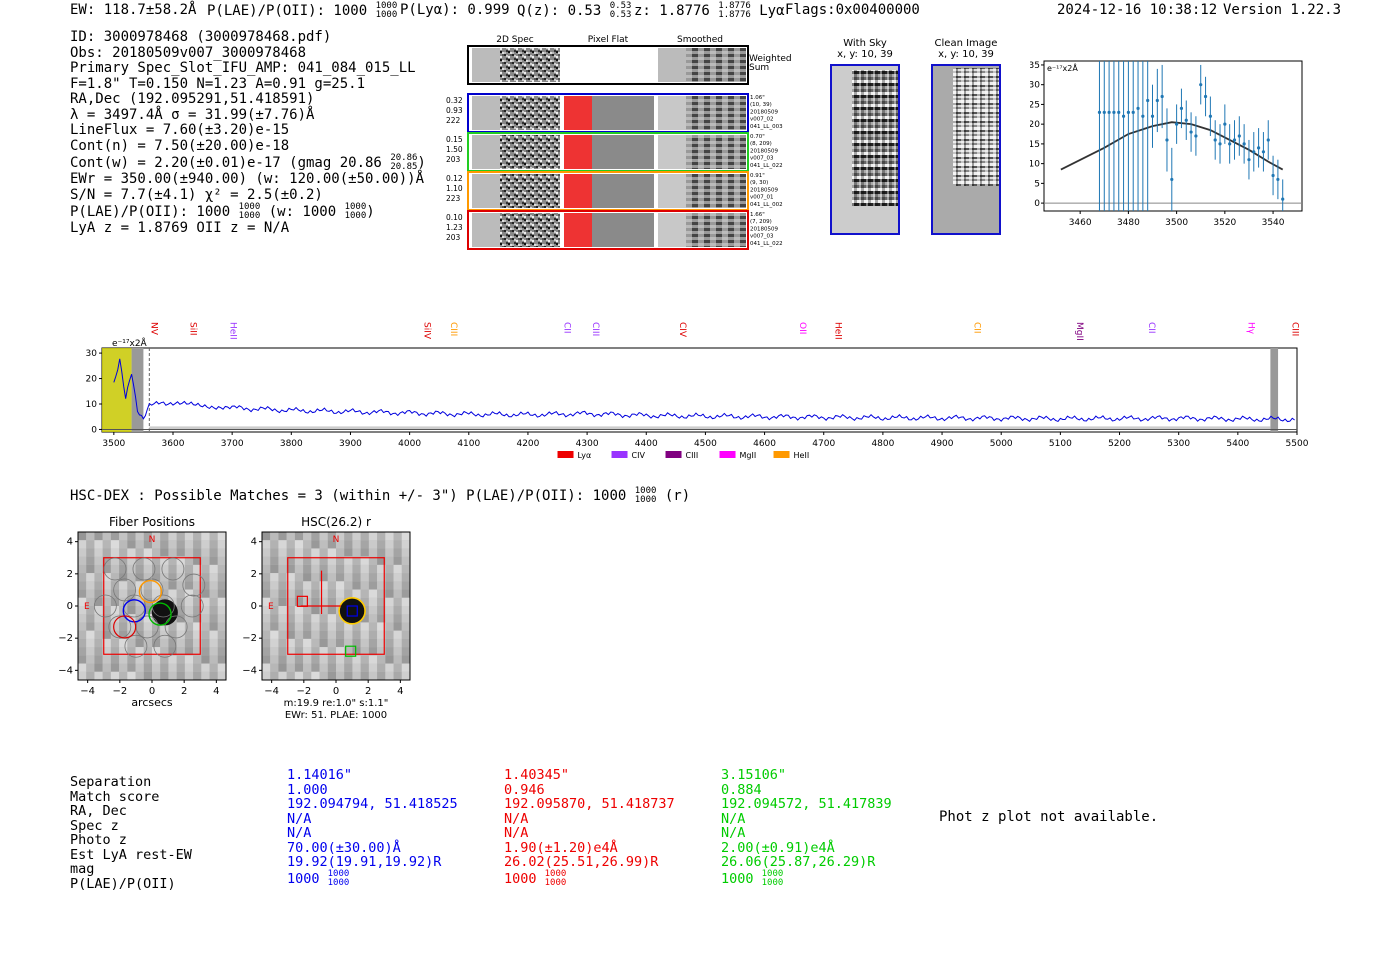 This screenshot has width=1400, height=953. I want to click on x-tick-label: 3520, so click(1224, 223).